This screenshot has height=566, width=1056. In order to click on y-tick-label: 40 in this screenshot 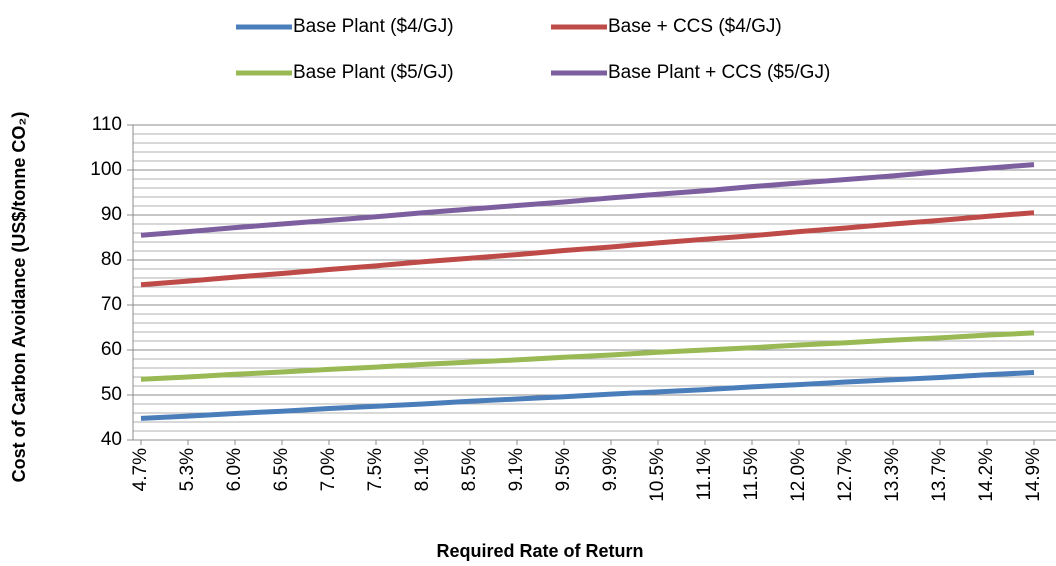, I will do `click(111, 439)`.